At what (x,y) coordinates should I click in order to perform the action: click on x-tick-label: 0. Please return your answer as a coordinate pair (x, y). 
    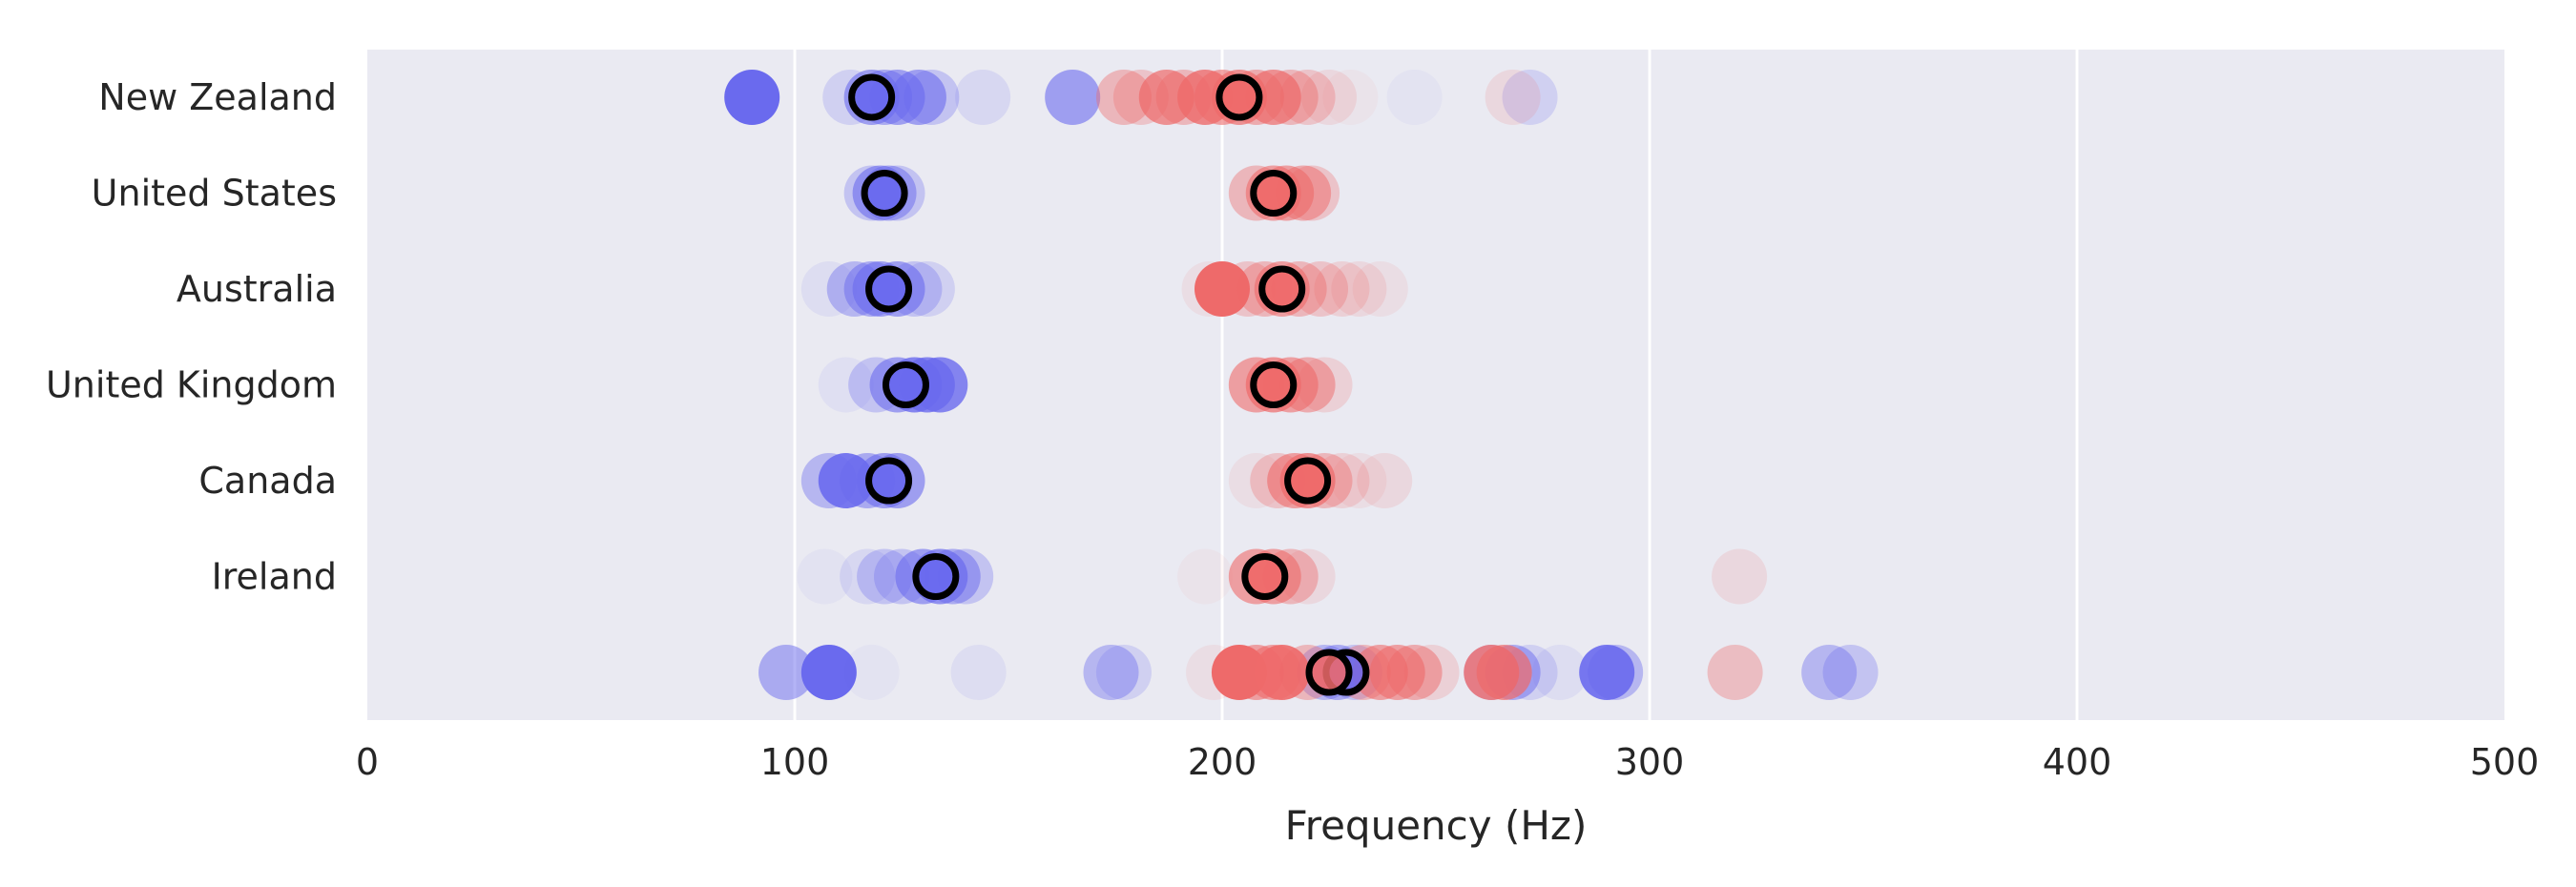
    Looking at the image, I should click on (367, 762).